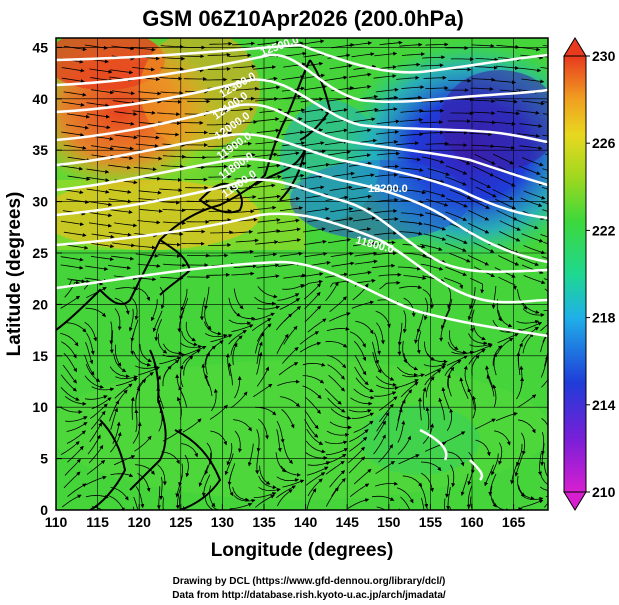 The width and height of the screenshot is (619, 605). What do you see at coordinates (604, 56) in the screenshot?
I see `colorbar-tick-label: 230` at bounding box center [604, 56].